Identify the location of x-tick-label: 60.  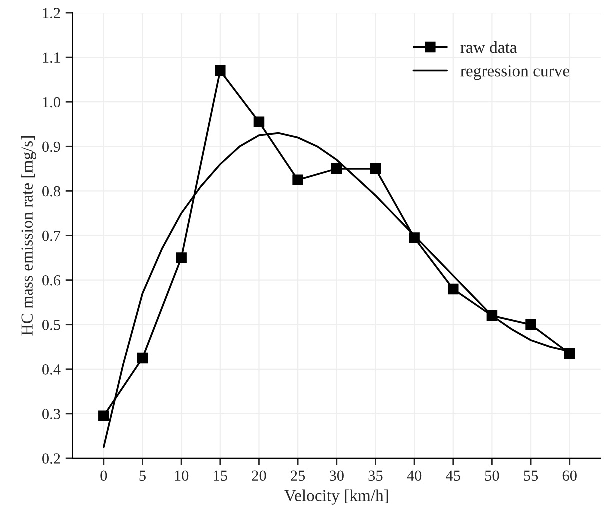
(569, 476).